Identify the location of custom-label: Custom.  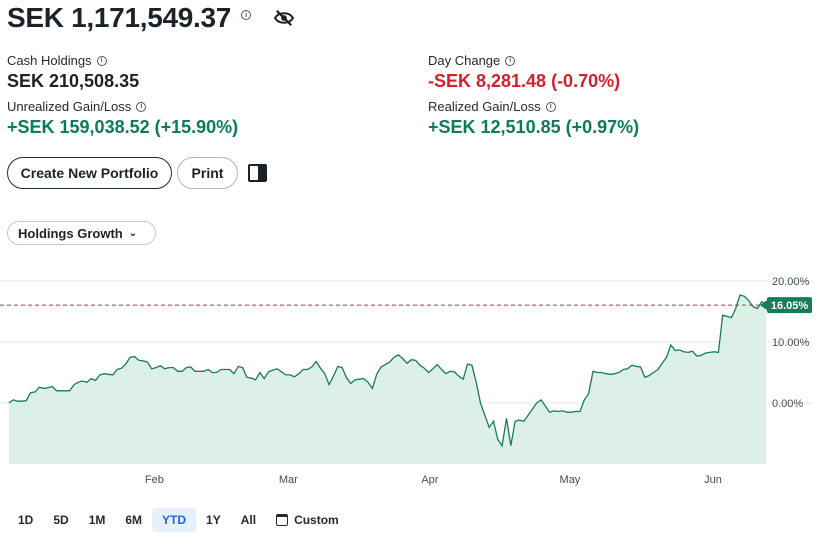
(316, 520).